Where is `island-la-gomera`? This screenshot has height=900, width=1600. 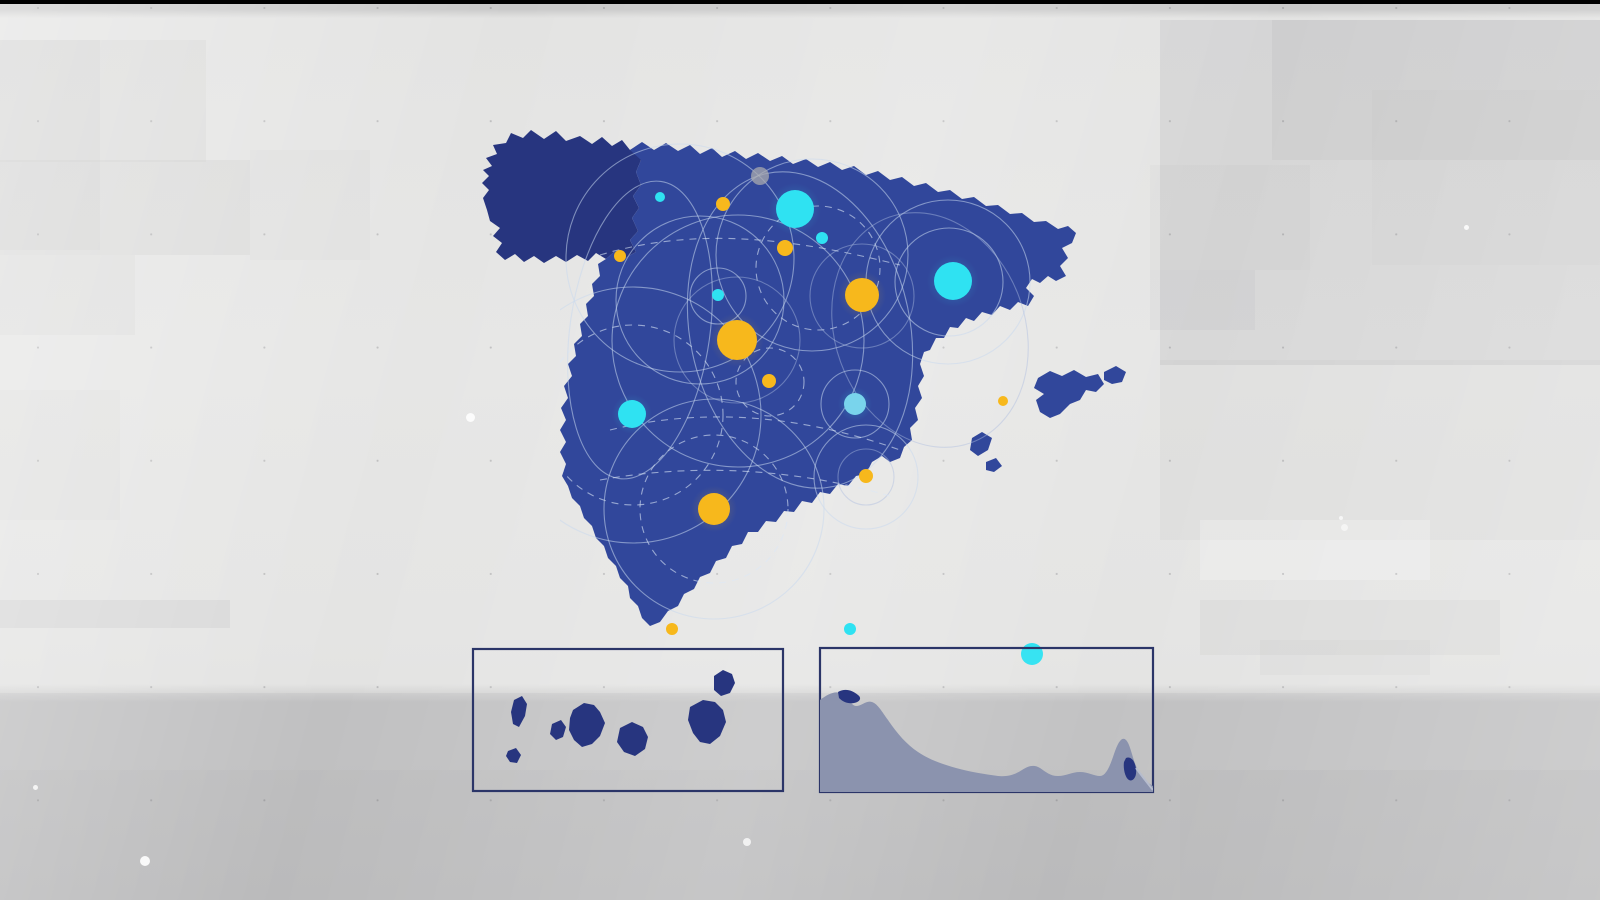
island-la-gomera is located at coordinates (558, 730).